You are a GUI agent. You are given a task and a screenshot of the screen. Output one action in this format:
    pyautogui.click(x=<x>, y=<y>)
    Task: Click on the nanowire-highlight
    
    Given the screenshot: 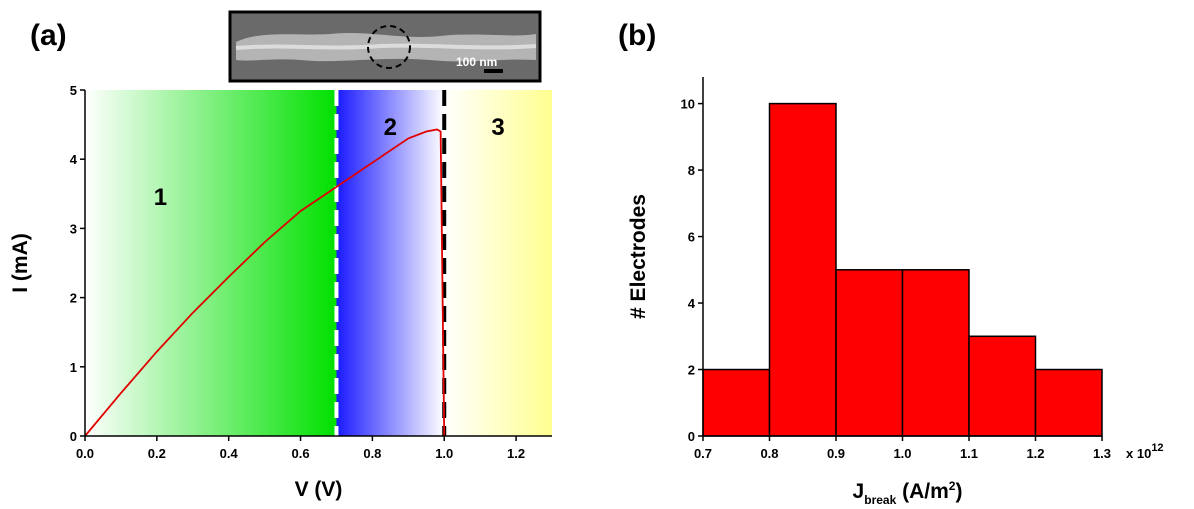 What is the action you would take?
    pyautogui.click(x=386, y=46)
    